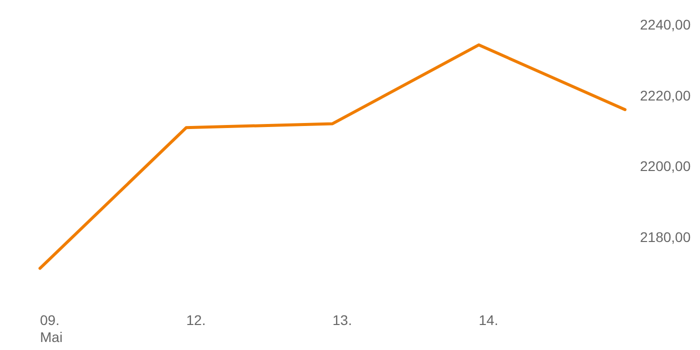 The height and width of the screenshot is (350, 700). What do you see at coordinates (665, 236) in the screenshot?
I see `y-tick-label: 2180,00` at bounding box center [665, 236].